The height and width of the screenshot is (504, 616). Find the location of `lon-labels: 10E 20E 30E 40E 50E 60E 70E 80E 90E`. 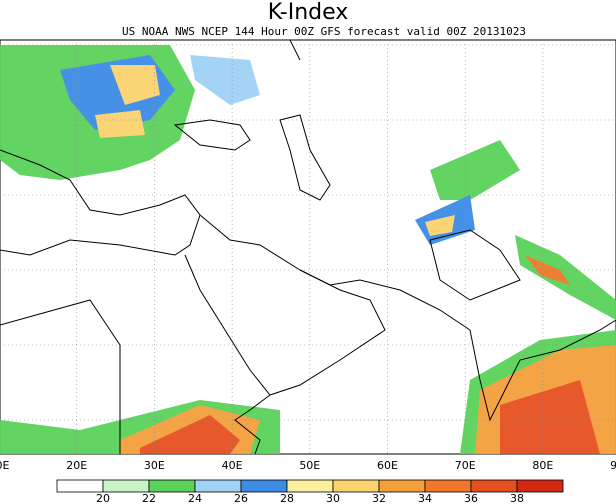

lon-labels: 10E 20E 30E 40E 50E 60E 70E 80E 90E is located at coordinates (308, 465).